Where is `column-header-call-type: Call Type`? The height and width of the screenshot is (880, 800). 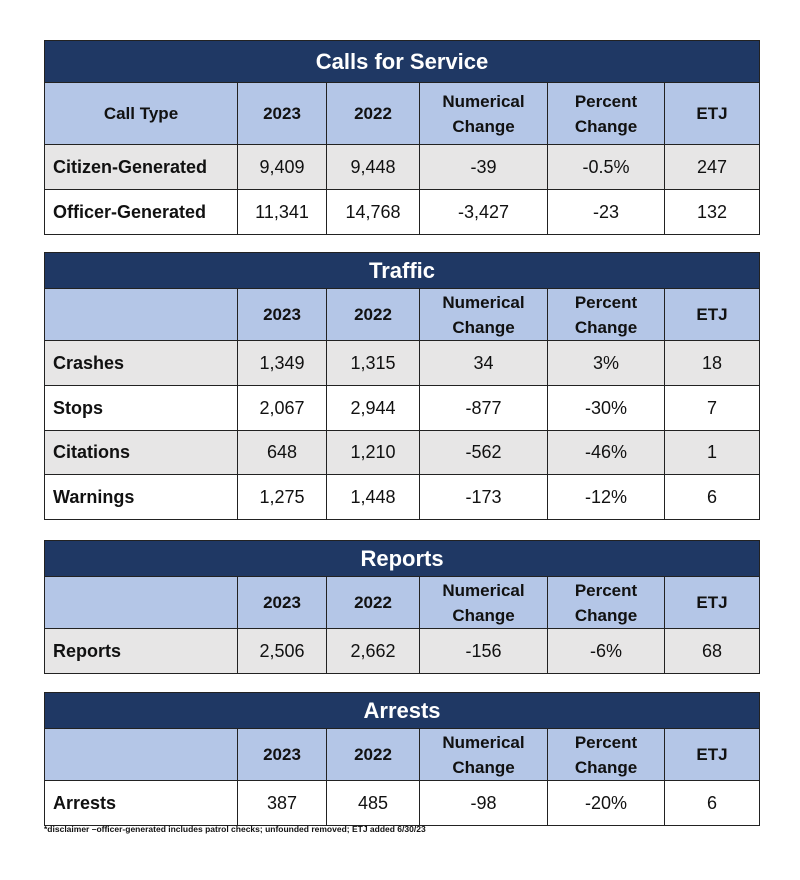
column-header-call-type: Call Type is located at coordinates (141, 113).